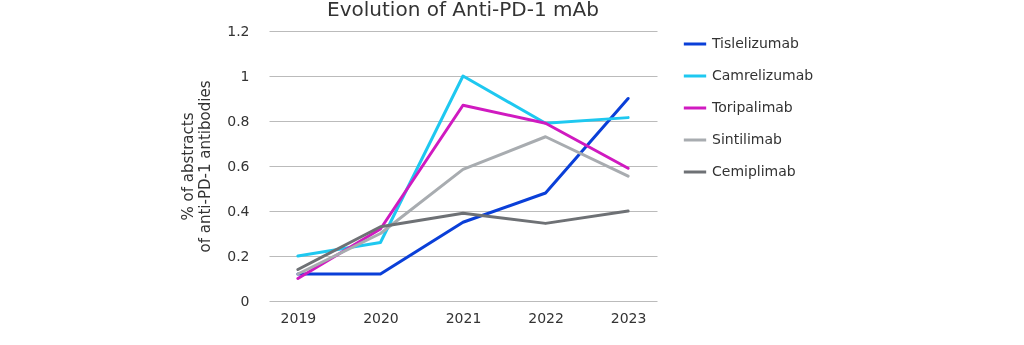  What do you see at coordinates (747, 139) in the screenshot?
I see `legend-label: Sintilimab` at bounding box center [747, 139].